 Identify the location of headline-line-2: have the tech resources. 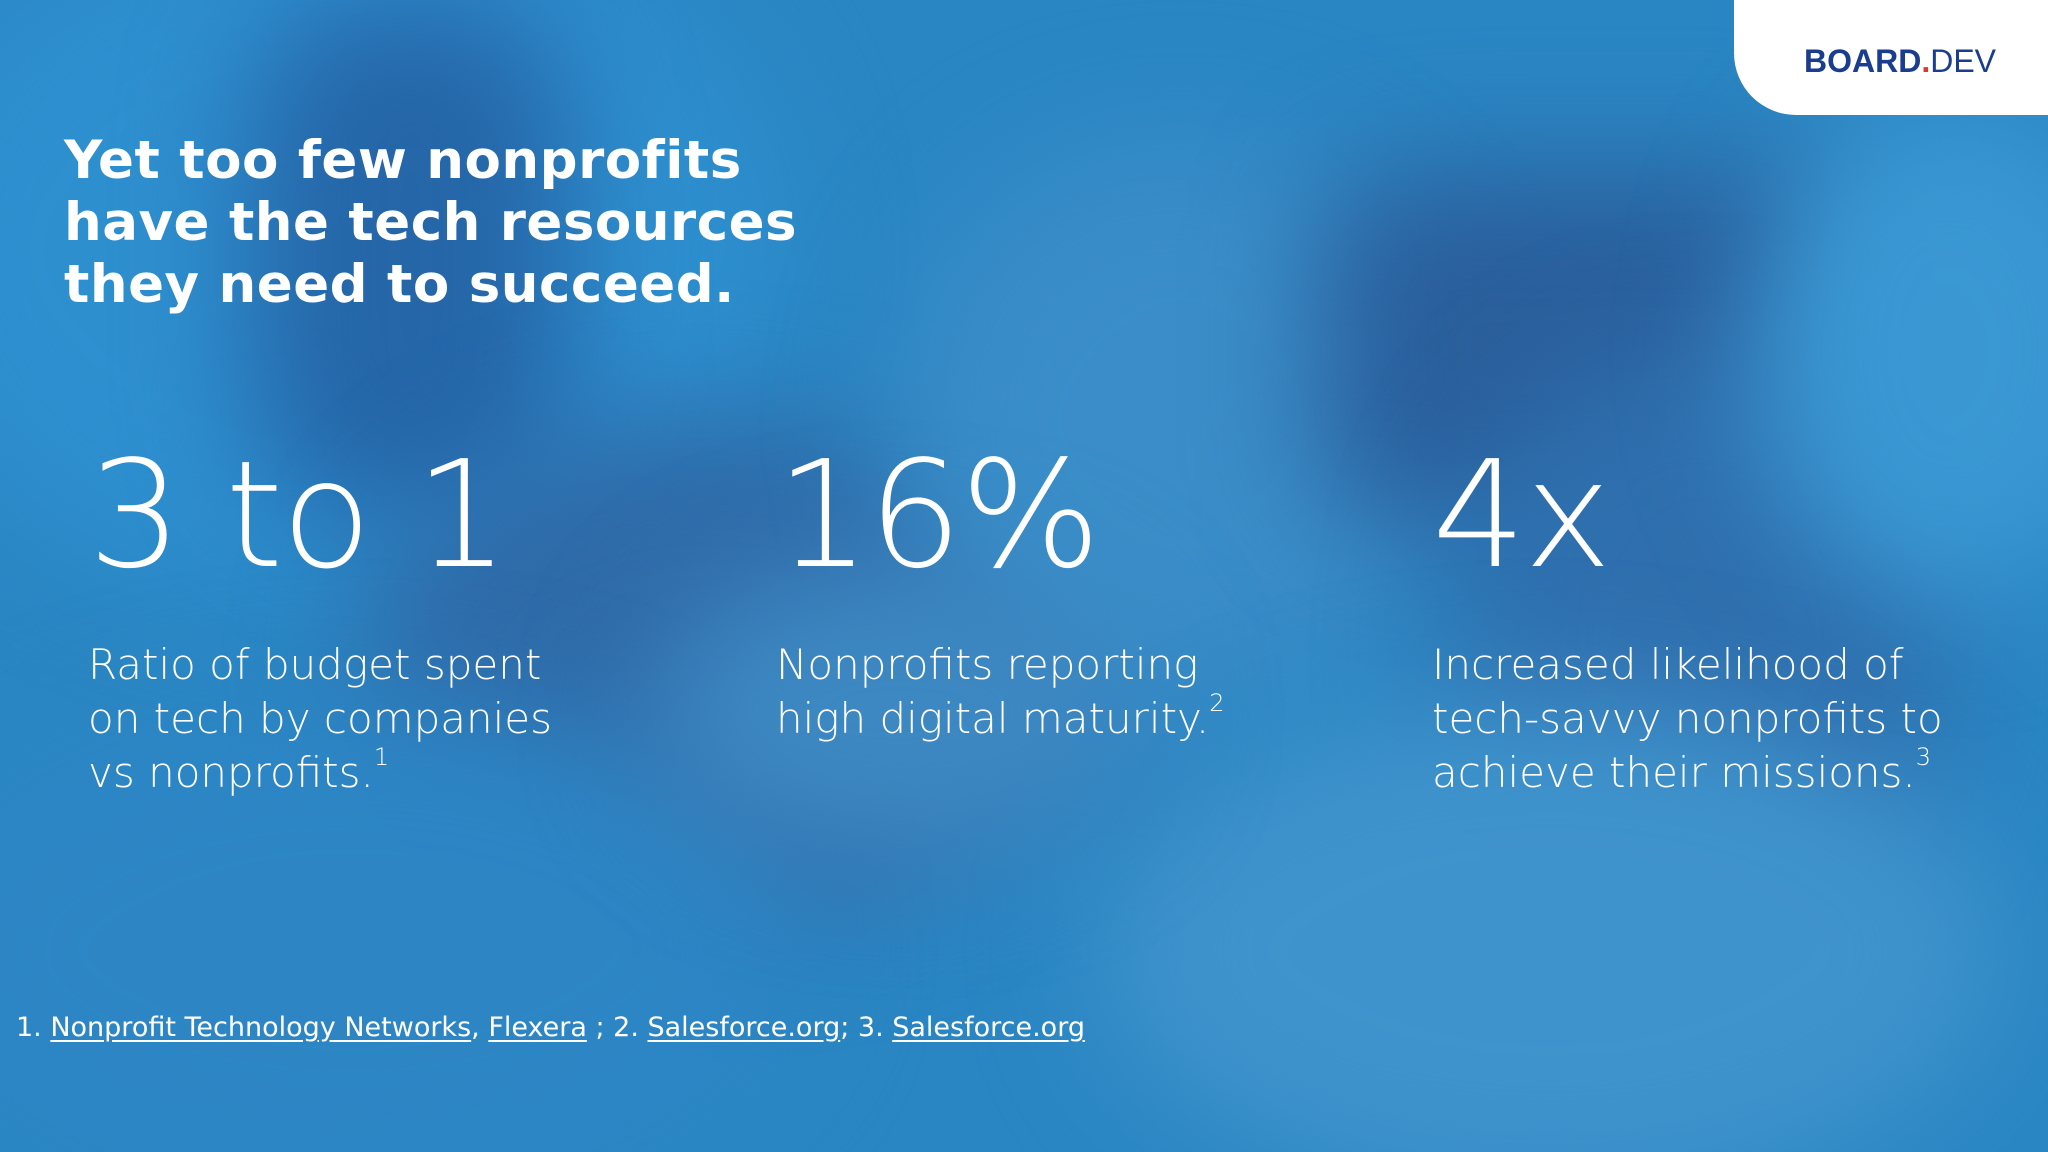
(431, 222).